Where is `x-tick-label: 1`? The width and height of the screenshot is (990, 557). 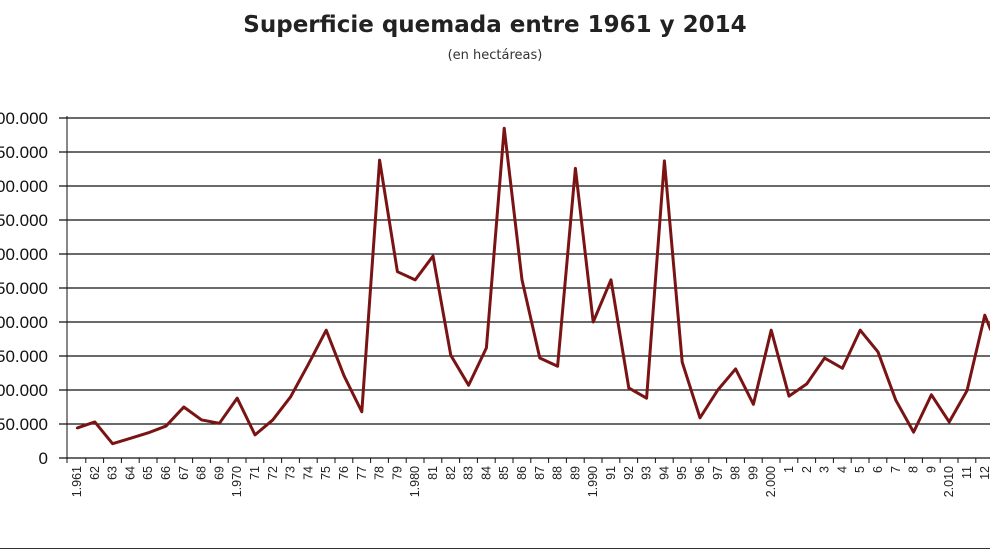 x-tick-label: 1 is located at coordinates (789, 469).